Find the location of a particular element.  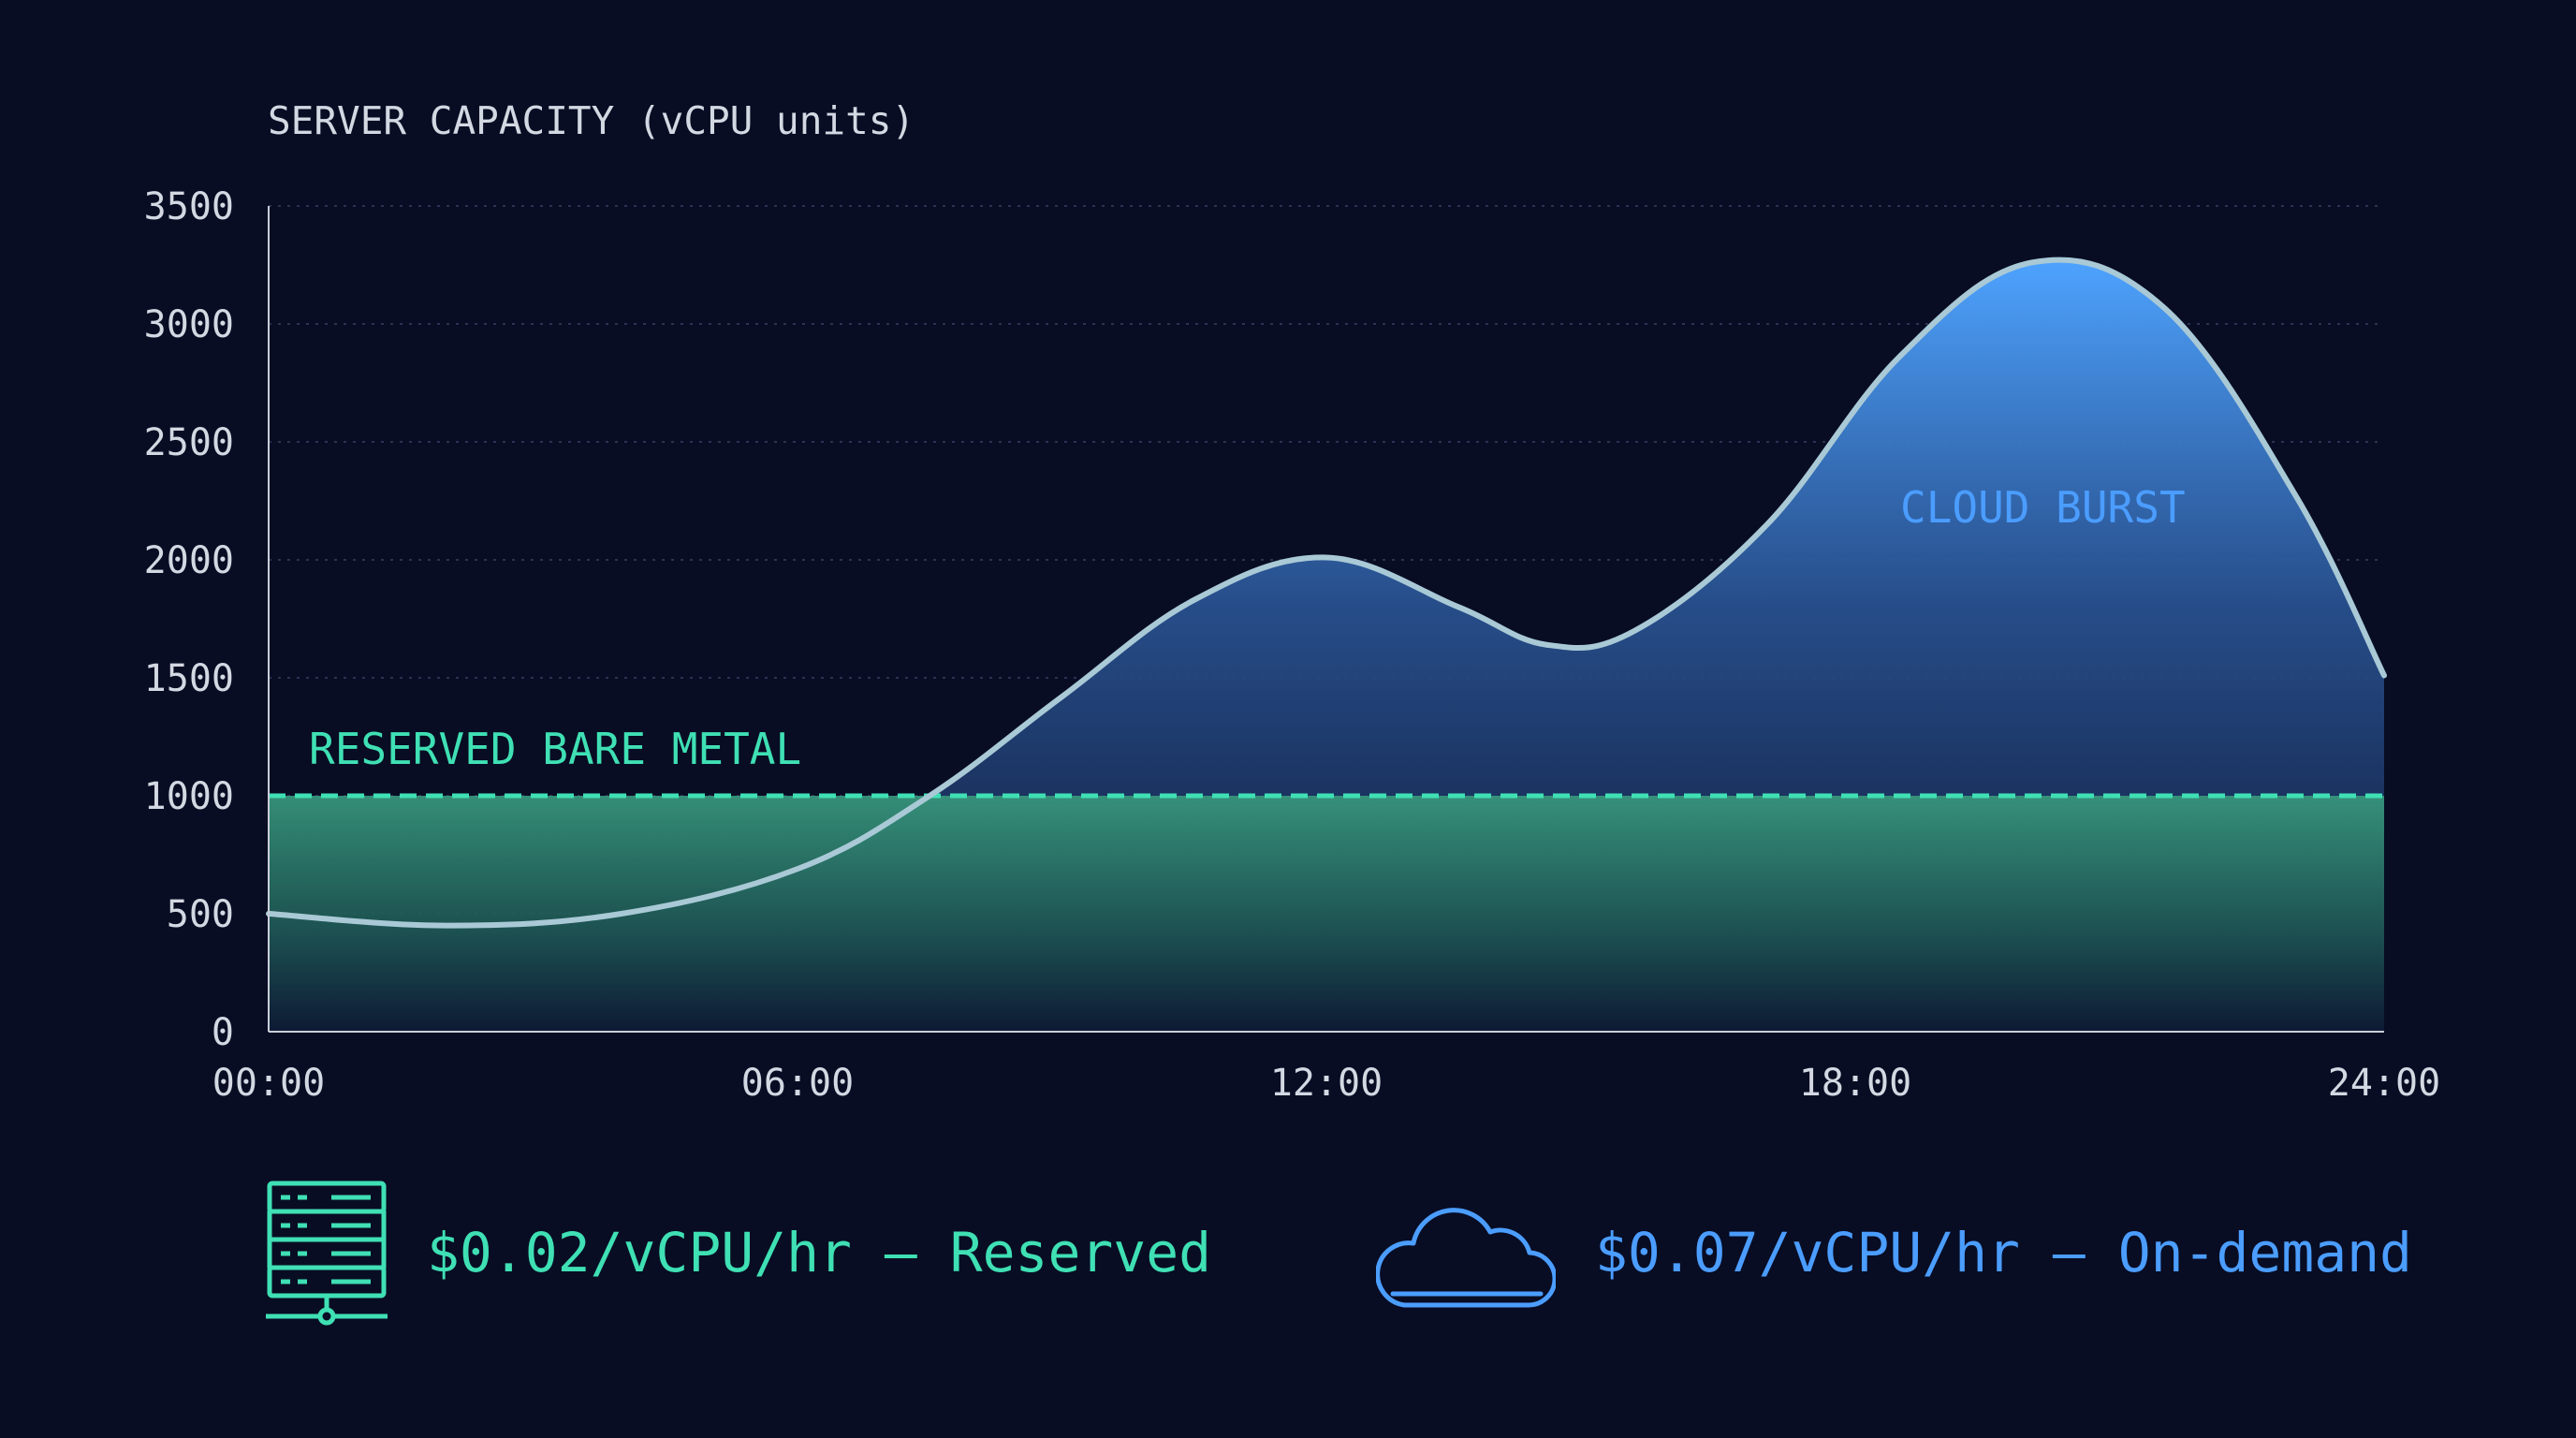

x-tick-label: 18:00 is located at coordinates (1855, 1083).